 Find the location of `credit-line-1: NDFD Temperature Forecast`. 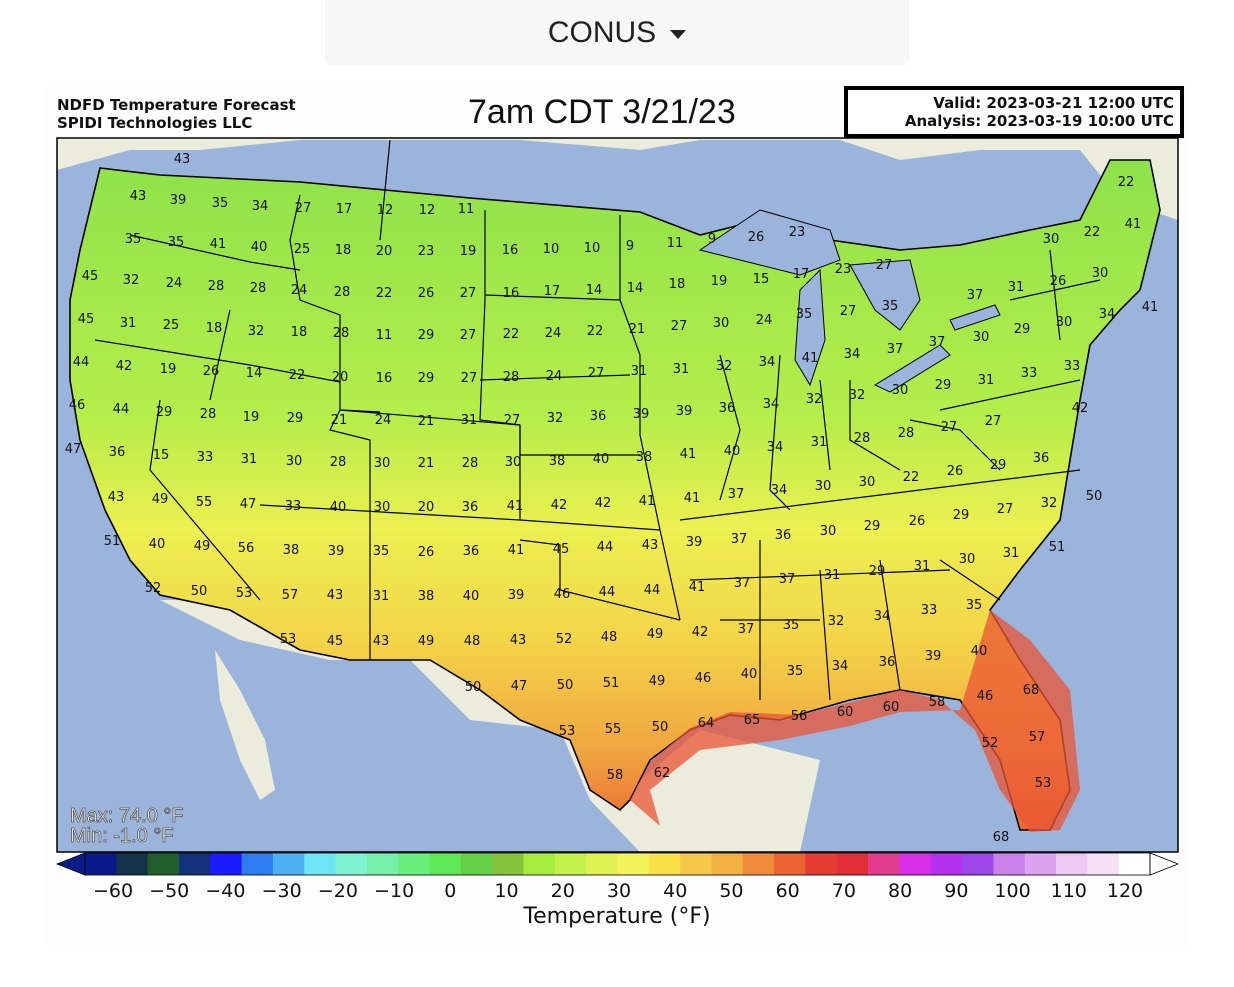

credit-line-1: NDFD Temperature Forecast is located at coordinates (176, 105).